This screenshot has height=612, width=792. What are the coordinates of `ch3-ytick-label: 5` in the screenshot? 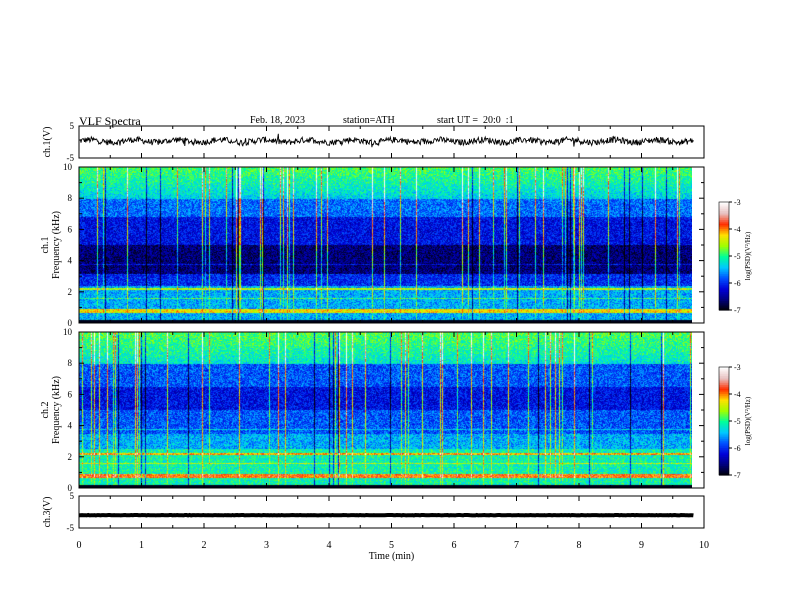 It's located at (72, 496).